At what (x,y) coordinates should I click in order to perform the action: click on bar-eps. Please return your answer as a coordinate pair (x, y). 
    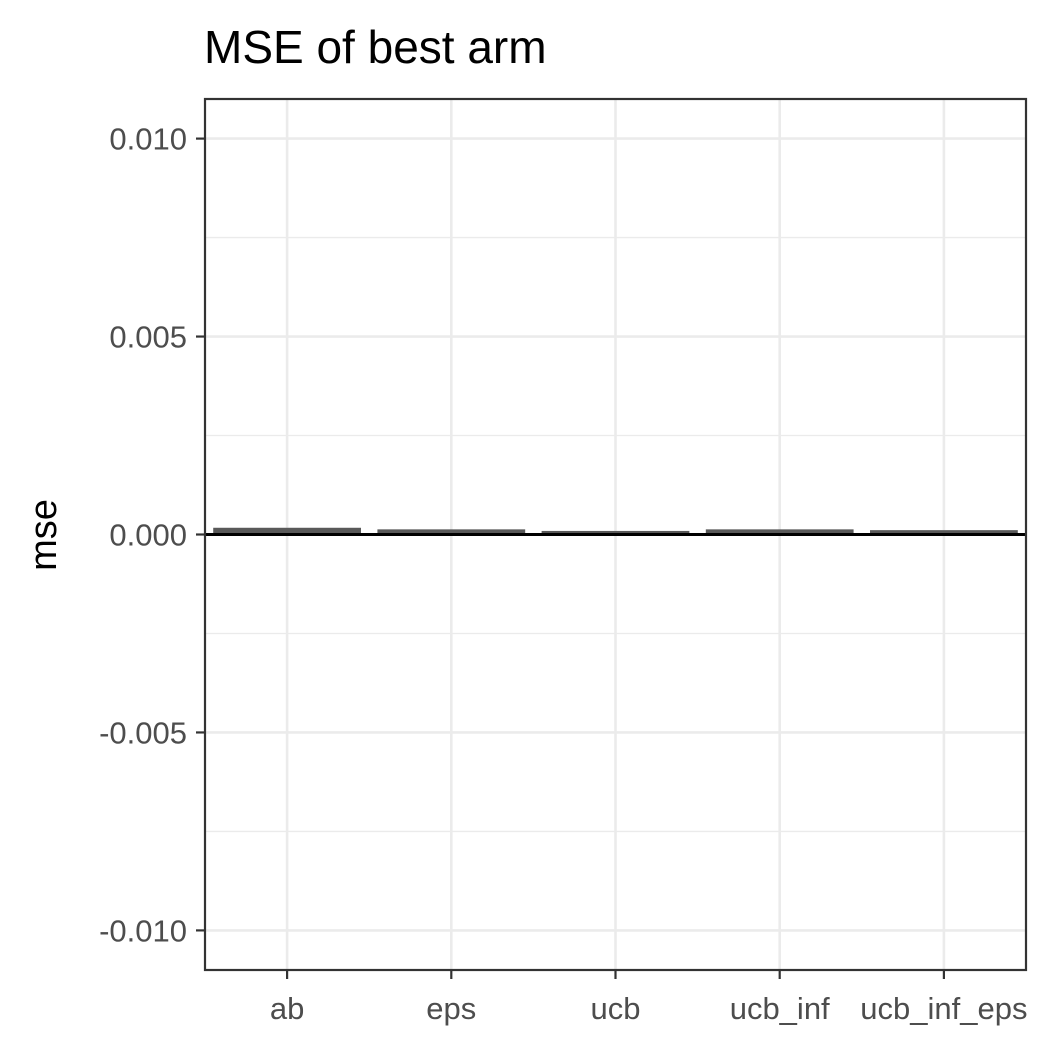
    Looking at the image, I should click on (451, 532).